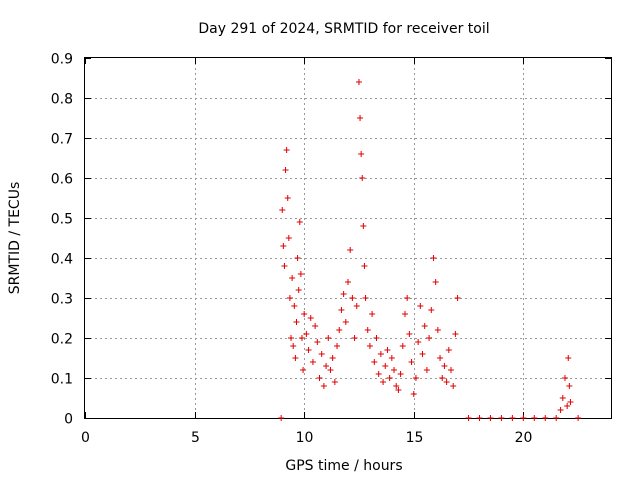  I want to click on y-tick-label: 0.4, so click(62, 260).